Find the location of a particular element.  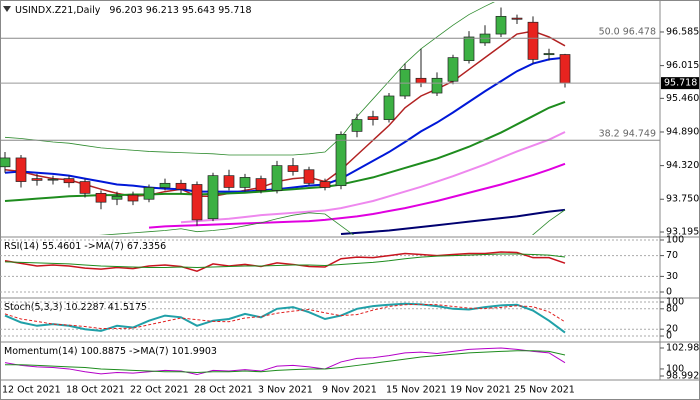

x-tick-label: 25 Nov 2021 is located at coordinates (544, 390).